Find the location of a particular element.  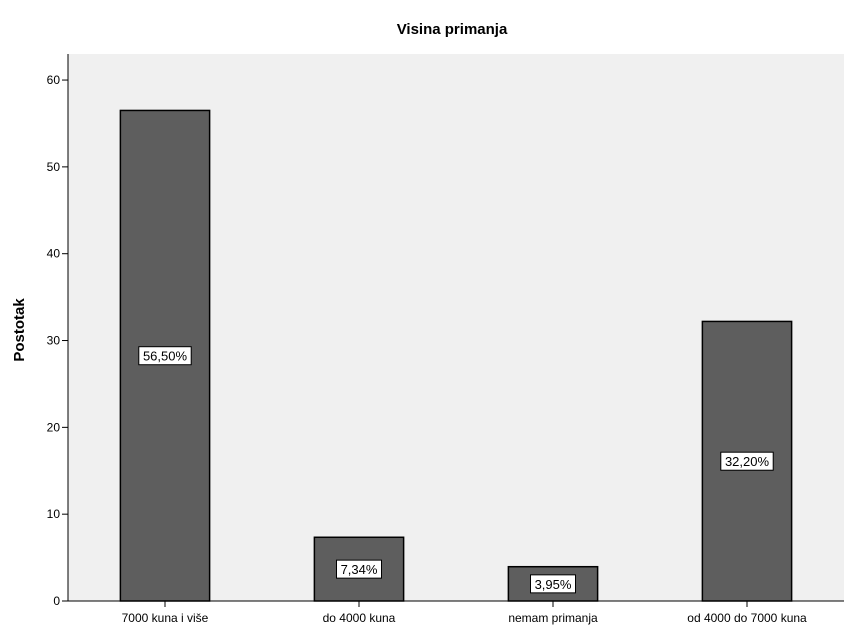

y-tick-label: 10 is located at coordinates (54, 514).